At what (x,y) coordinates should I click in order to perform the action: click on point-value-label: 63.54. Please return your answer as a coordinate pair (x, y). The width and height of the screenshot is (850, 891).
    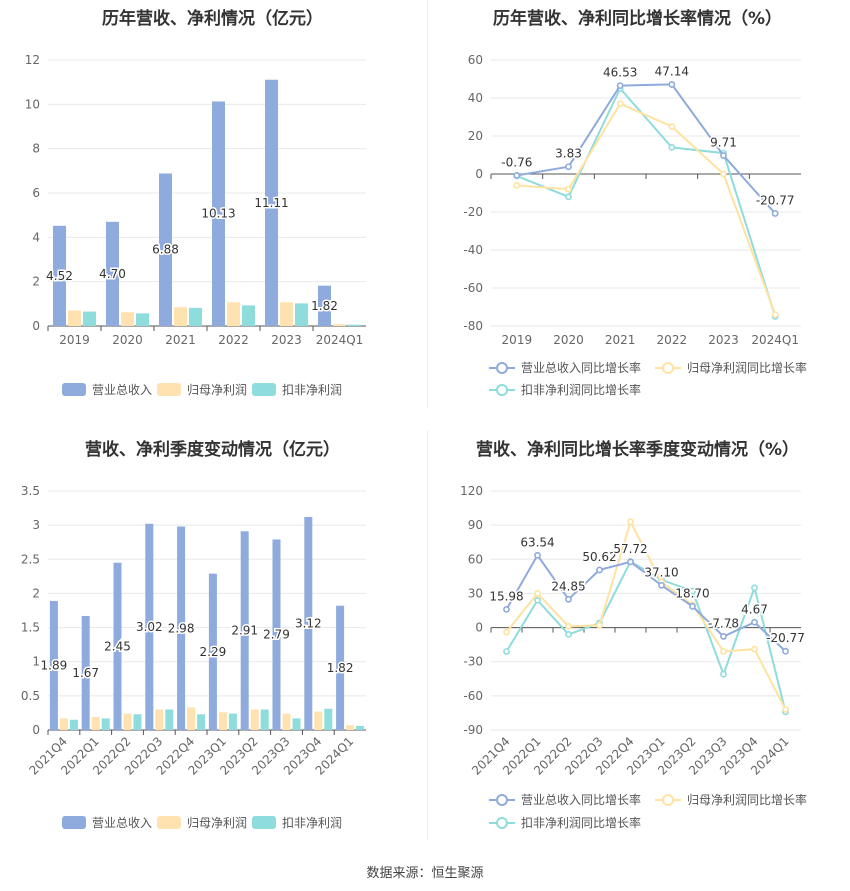
    Looking at the image, I should click on (537, 542).